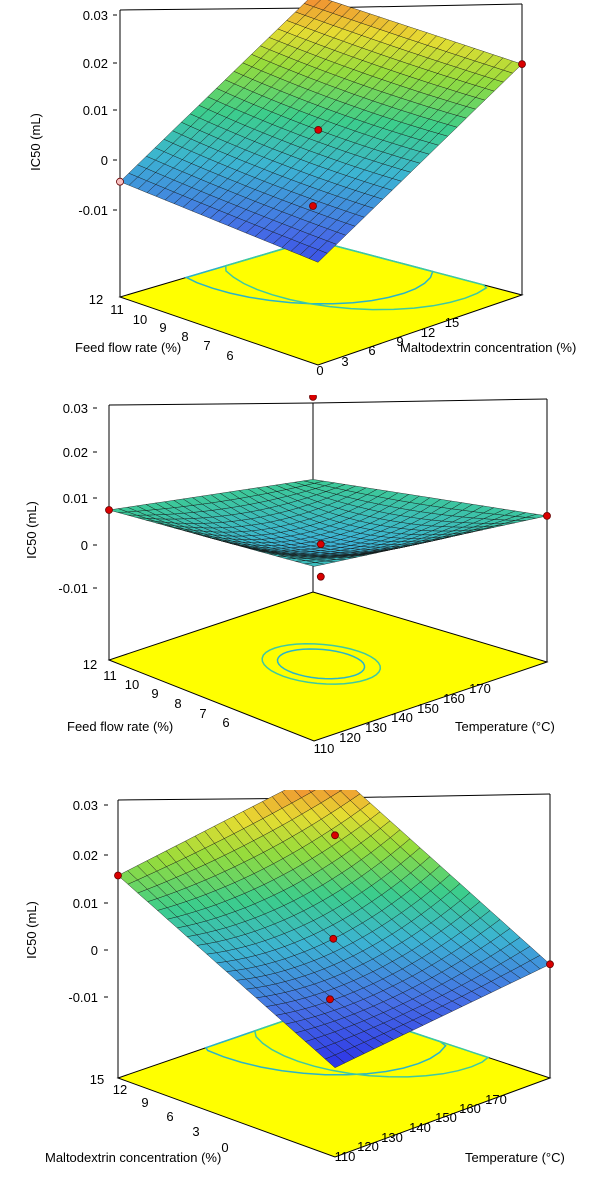  I want to click on x-tick-label: 15, so click(97, 1079).